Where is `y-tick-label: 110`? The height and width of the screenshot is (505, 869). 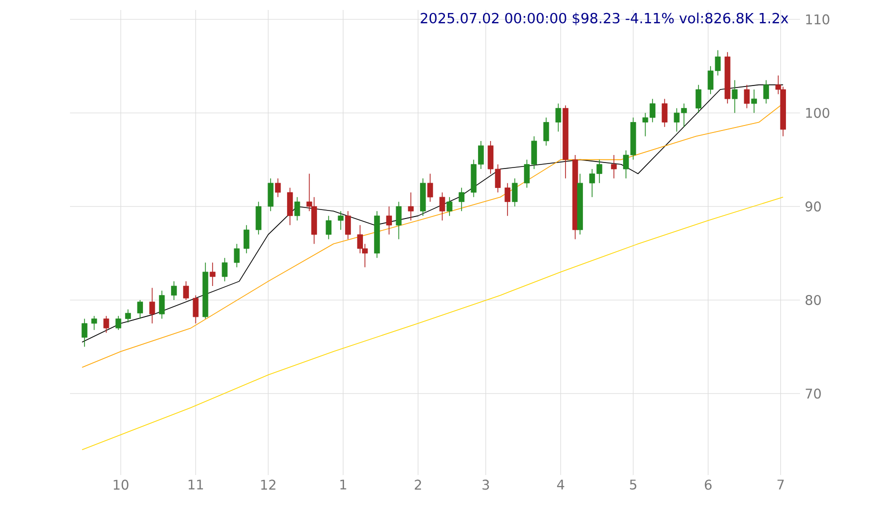 y-tick-label: 110 is located at coordinates (818, 19).